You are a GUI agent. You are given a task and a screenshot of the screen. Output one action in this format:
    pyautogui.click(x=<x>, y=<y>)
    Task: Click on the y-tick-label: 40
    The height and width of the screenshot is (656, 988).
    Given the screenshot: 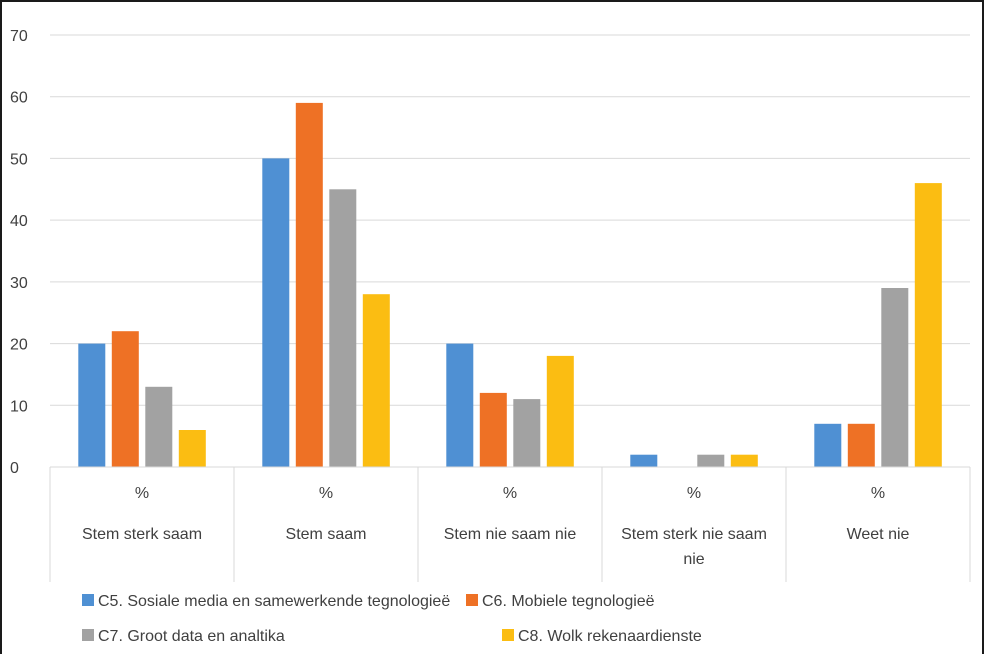 What is the action you would take?
    pyautogui.click(x=19, y=221)
    